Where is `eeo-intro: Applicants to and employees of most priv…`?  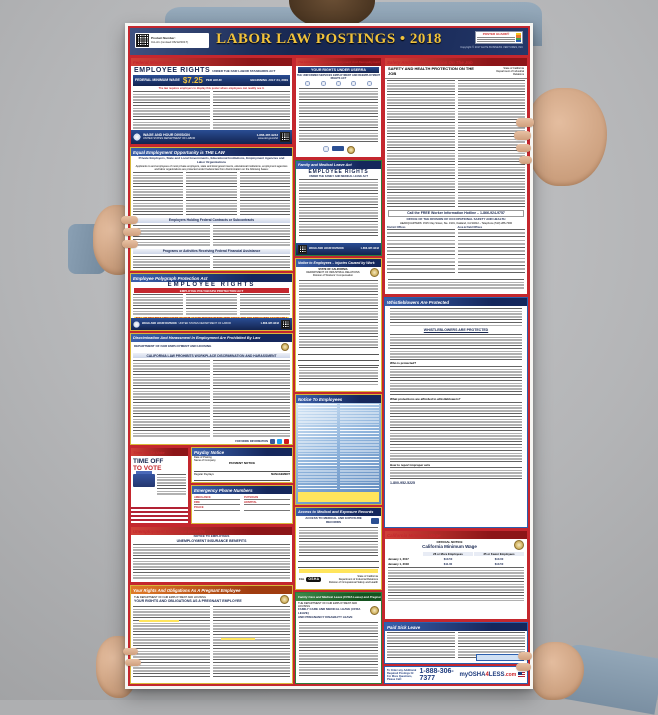 eeo-intro: Applicants to and employees of most priv… is located at coordinates (211, 167).